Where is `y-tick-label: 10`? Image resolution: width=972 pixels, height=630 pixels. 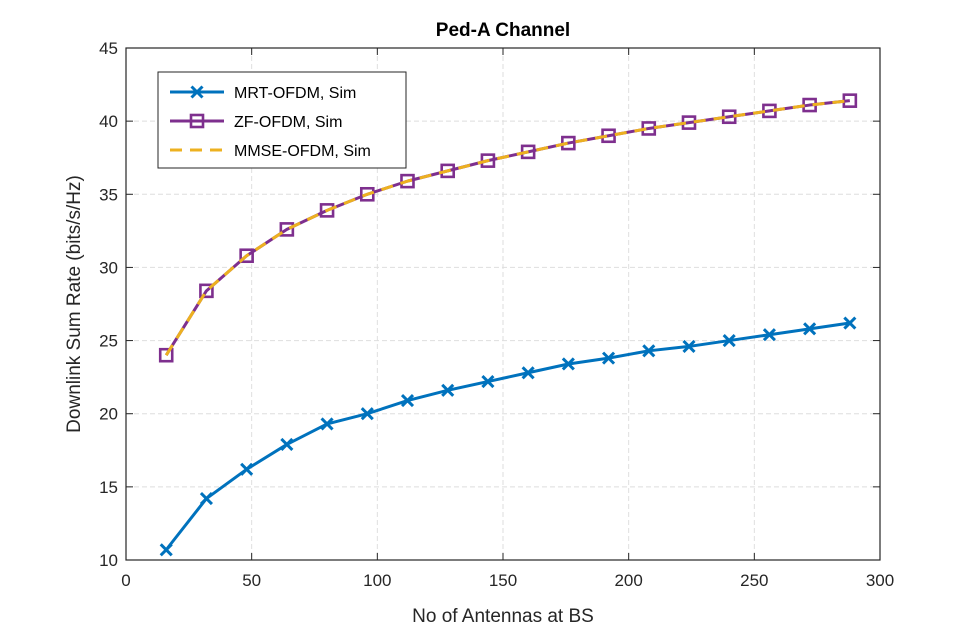 y-tick-label: 10 is located at coordinates (108, 560).